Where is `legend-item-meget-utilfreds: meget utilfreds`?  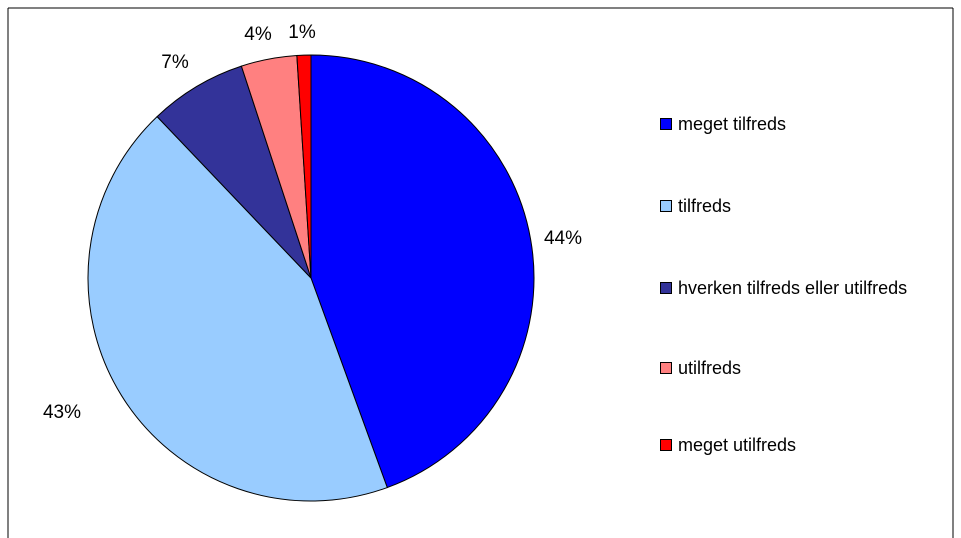 legend-item-meget-utilfreds: meget utilfreds is located at coordinates (728, 445).